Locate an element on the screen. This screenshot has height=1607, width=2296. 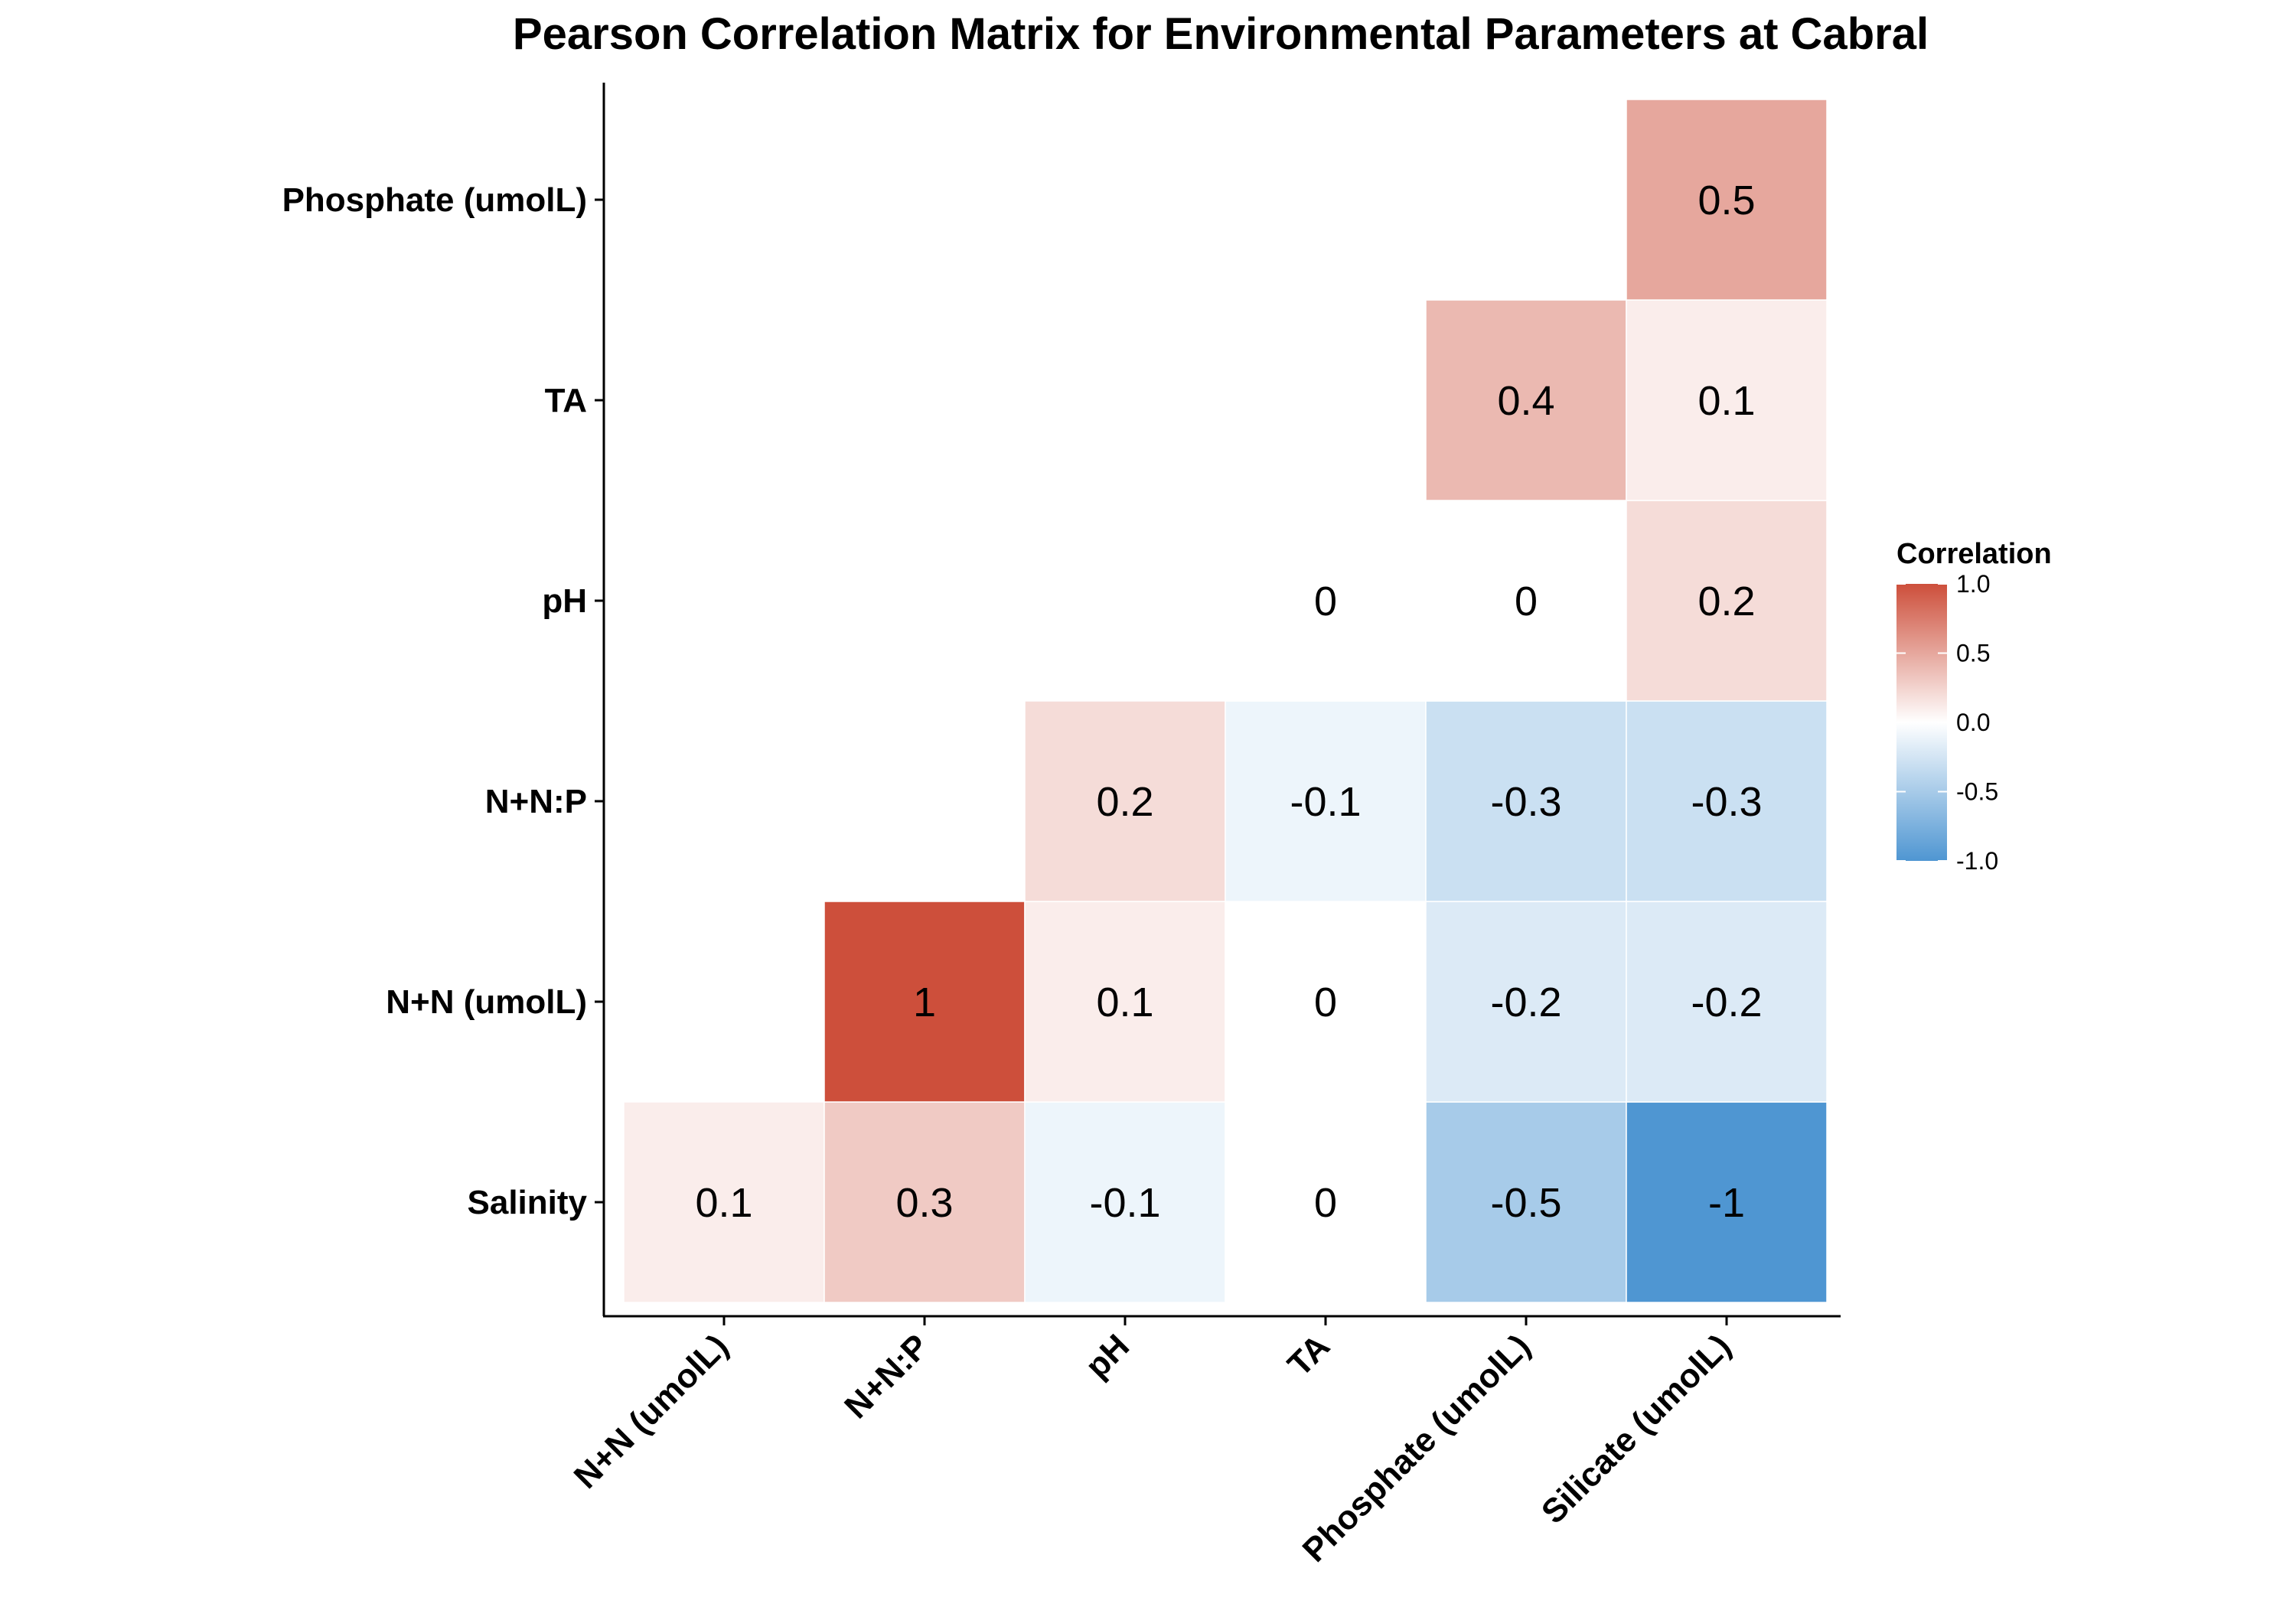
legend-tick-label: -1.0 is located at coordinates (1977, 861).